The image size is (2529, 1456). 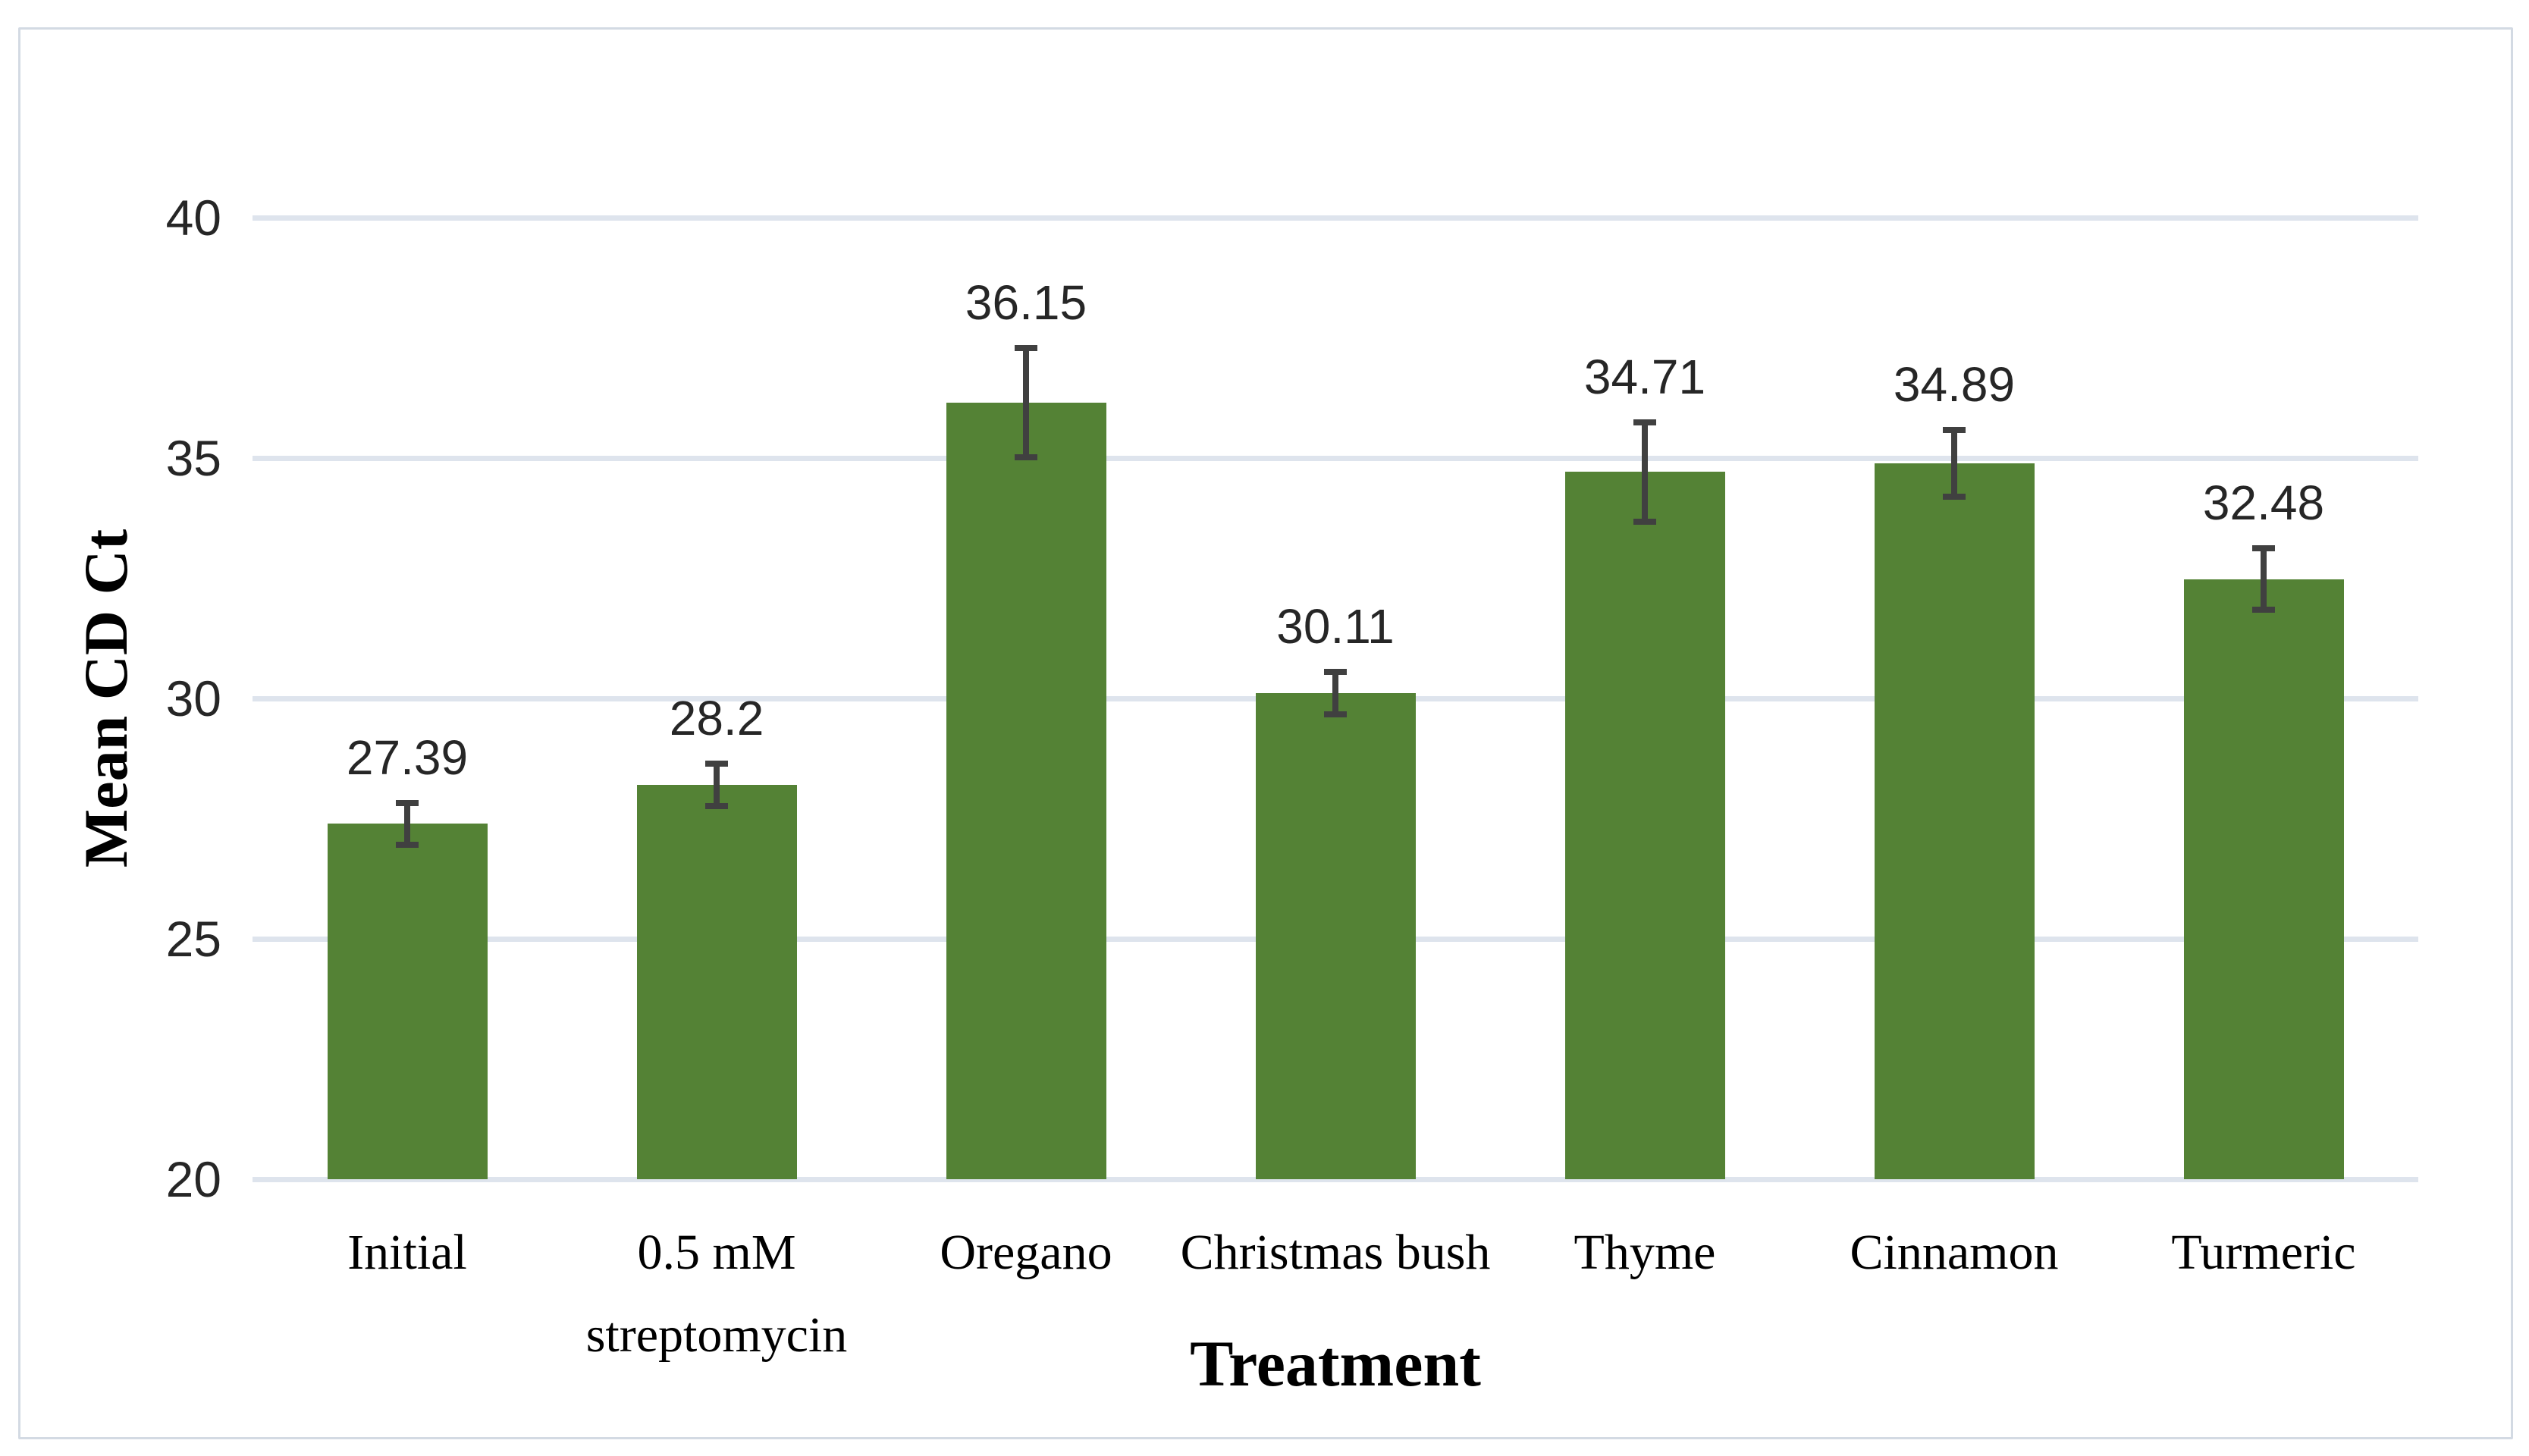 What do you see at coordinates (193, 218) in the screenshot?
I see `y-tick-label-40: 40` at bounding box center [193, 218].